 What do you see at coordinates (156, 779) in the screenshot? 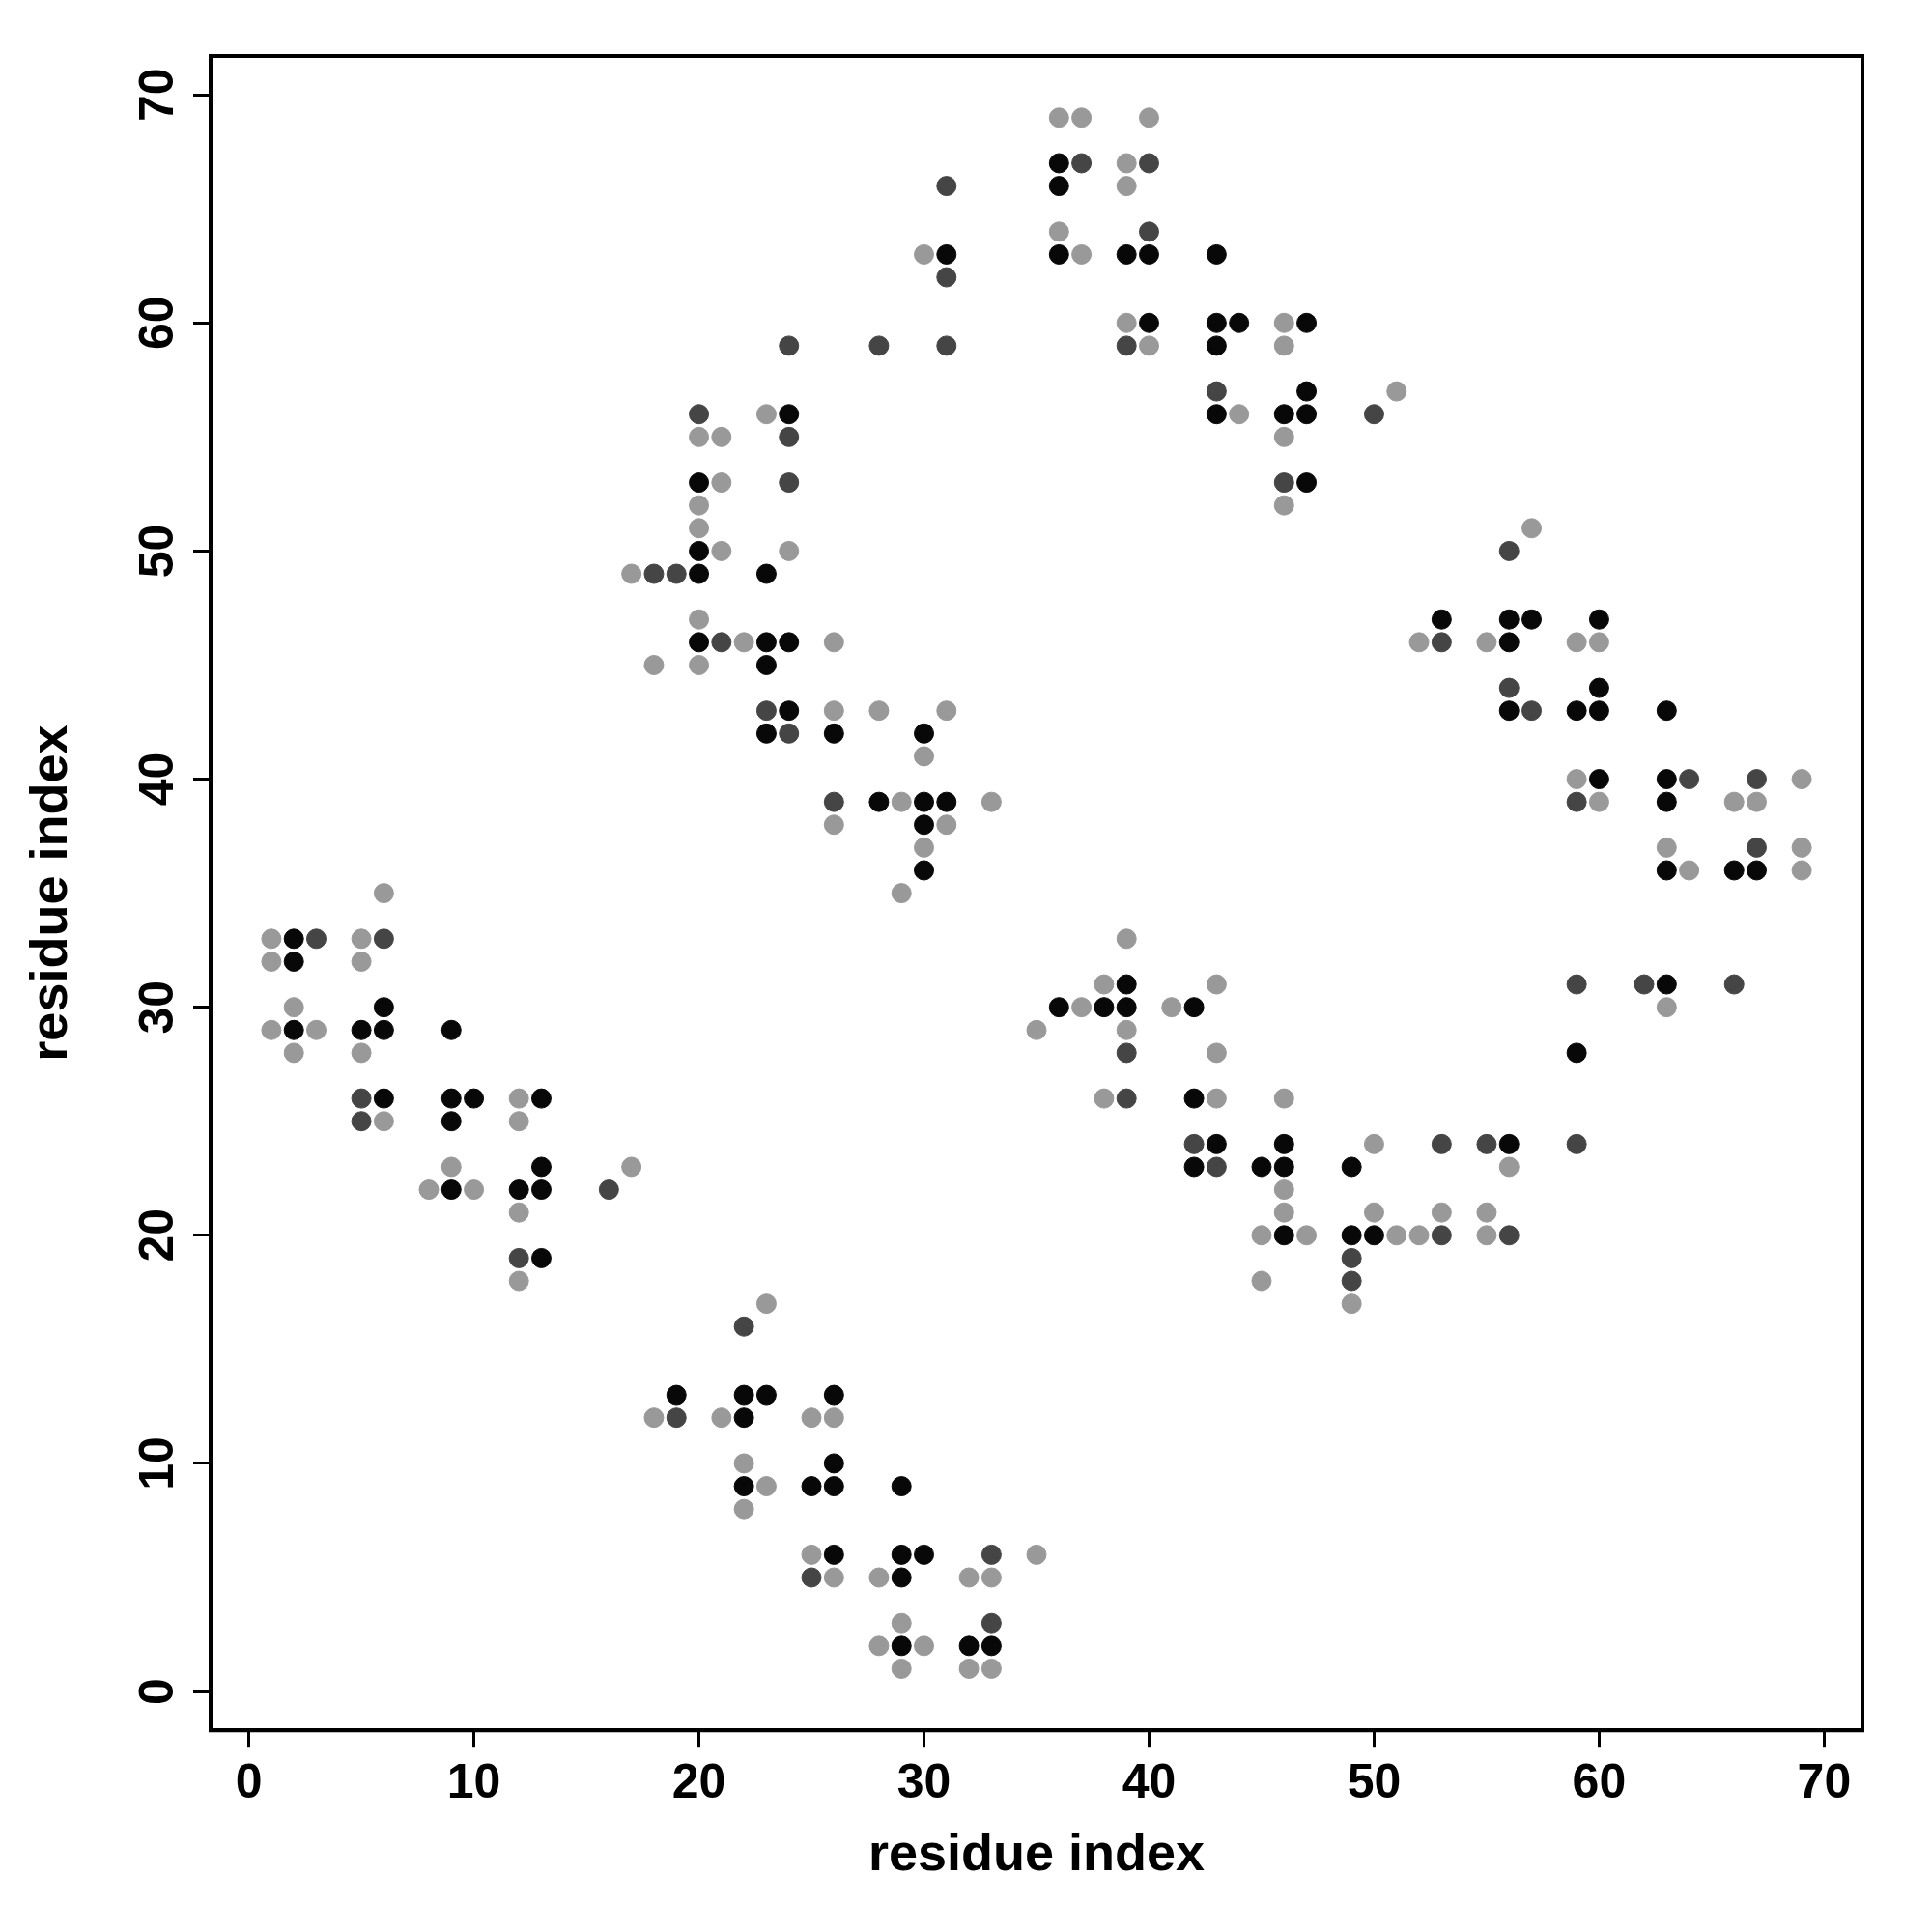
I see `y-tick-label: 40` at bounding box center [156, 779].